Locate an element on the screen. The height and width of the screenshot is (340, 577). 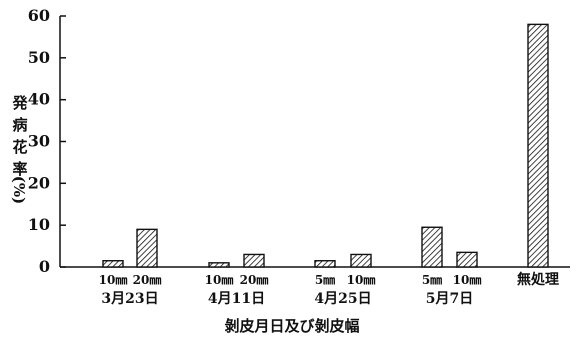
y-tick-label: 30 is located at coordinates (39, 141).